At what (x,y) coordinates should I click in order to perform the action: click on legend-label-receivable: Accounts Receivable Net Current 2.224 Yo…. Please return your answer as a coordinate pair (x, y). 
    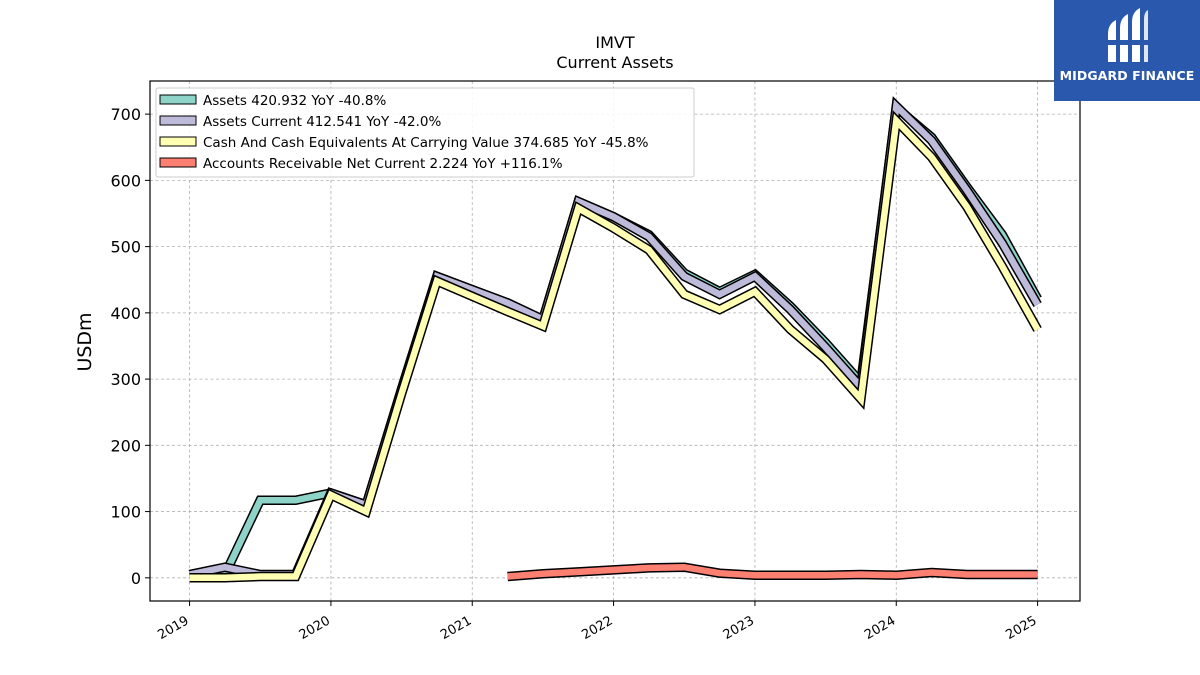
    Looking at the image, I should click on (383, 164).